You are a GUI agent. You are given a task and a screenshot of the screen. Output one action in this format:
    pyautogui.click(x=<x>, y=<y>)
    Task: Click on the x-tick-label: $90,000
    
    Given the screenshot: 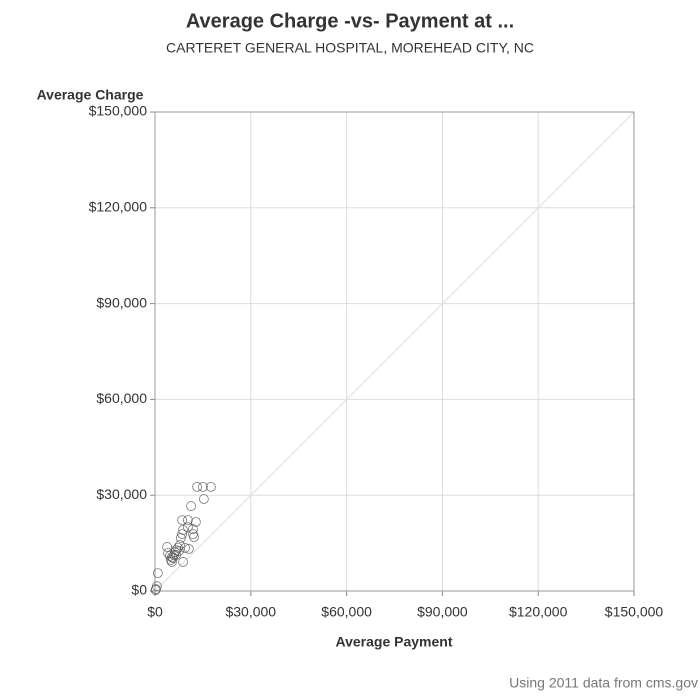 What is the action you would take?
    pyautogui.click(x=442, y=612)
    